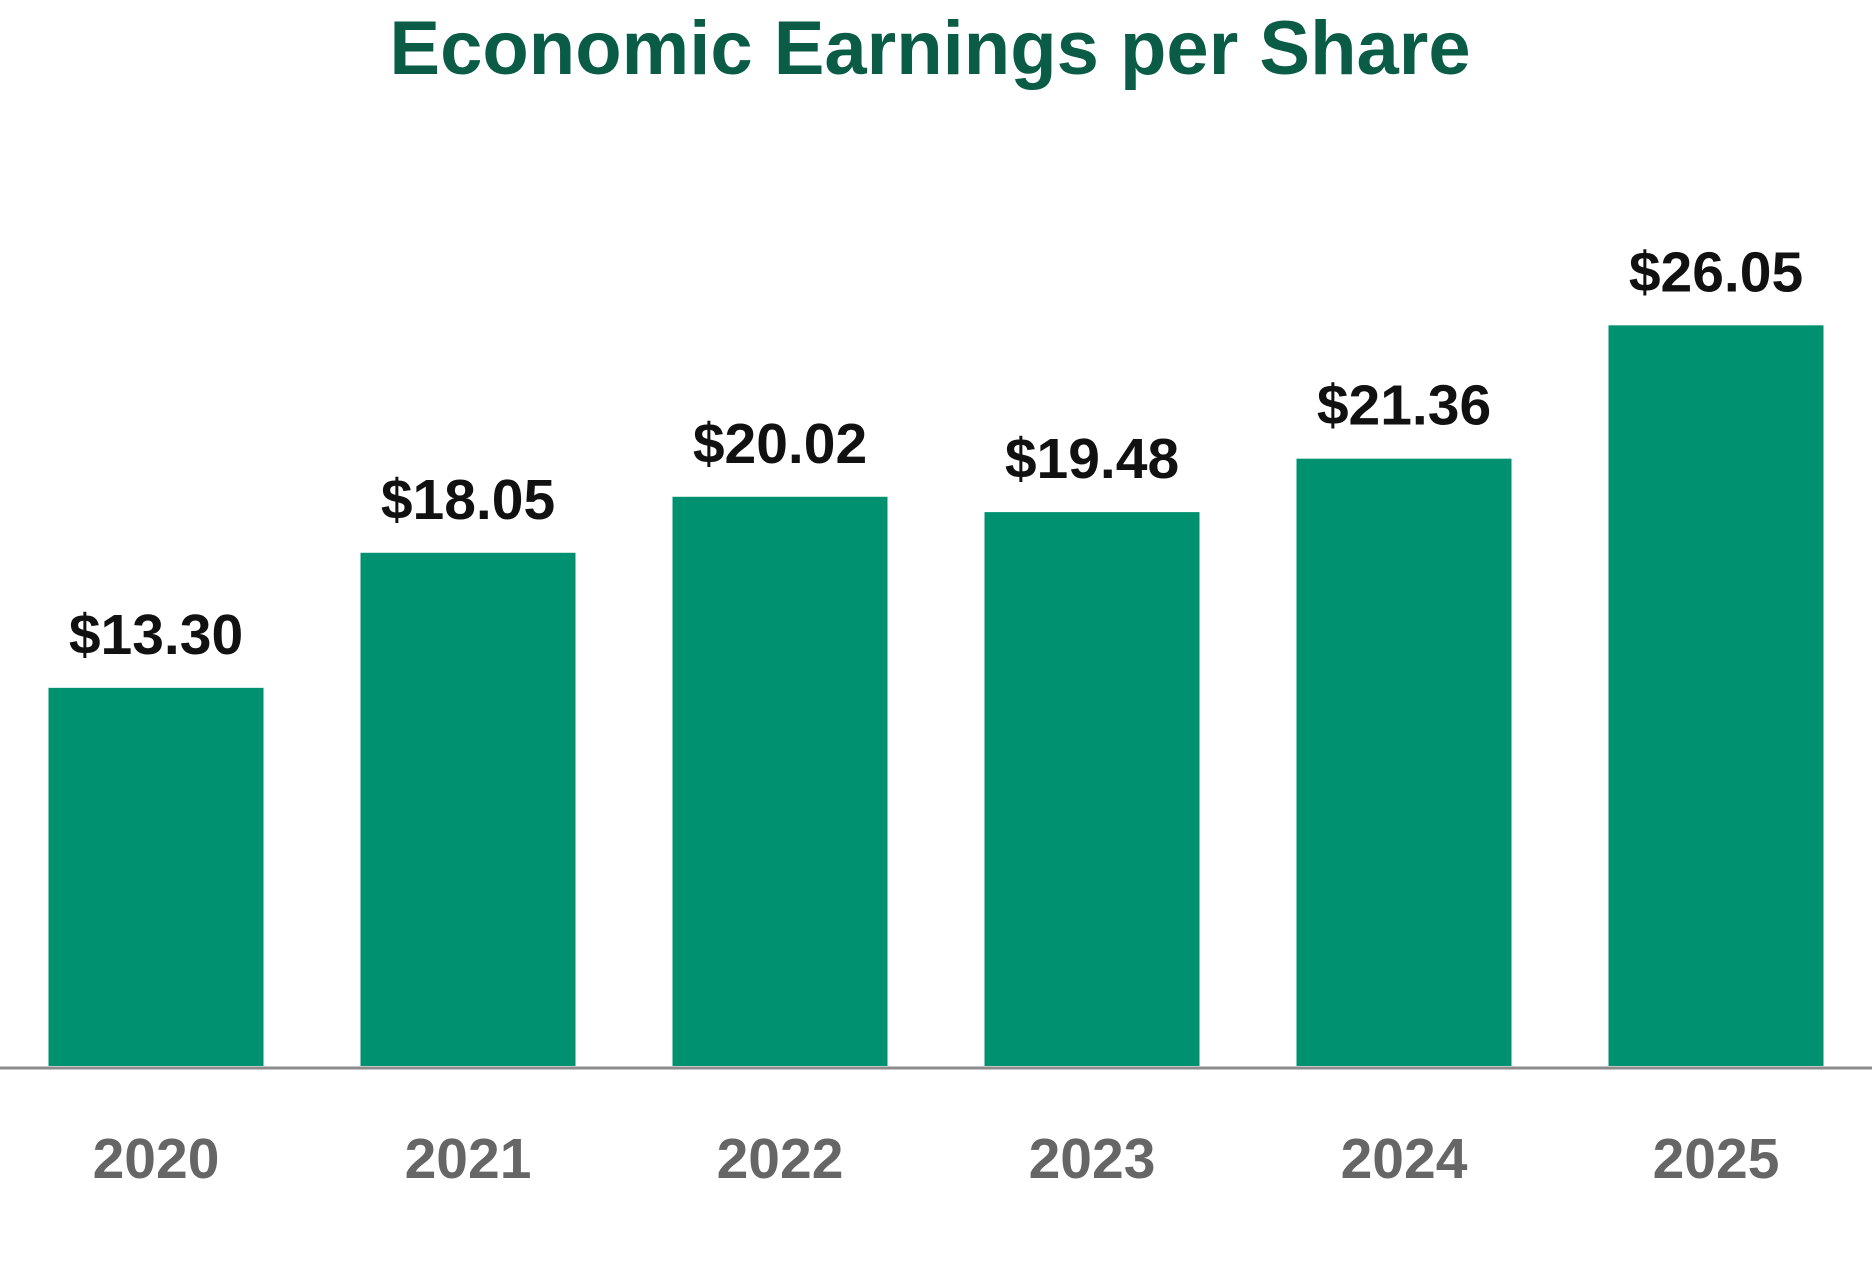 The image size is (1872, 1266). What do you see at coordinates (1716, 1159) in the screenshot?
I see `x-tick-label: 2025` at bounding box center [1716, 1159].